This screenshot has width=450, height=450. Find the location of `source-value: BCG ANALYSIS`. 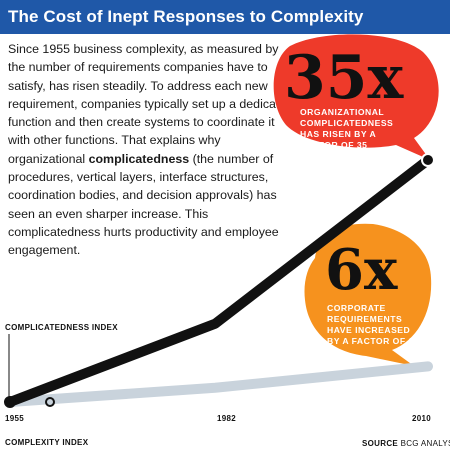

source-value: BCG ANALYSIS is located at coordinates (425, 443).